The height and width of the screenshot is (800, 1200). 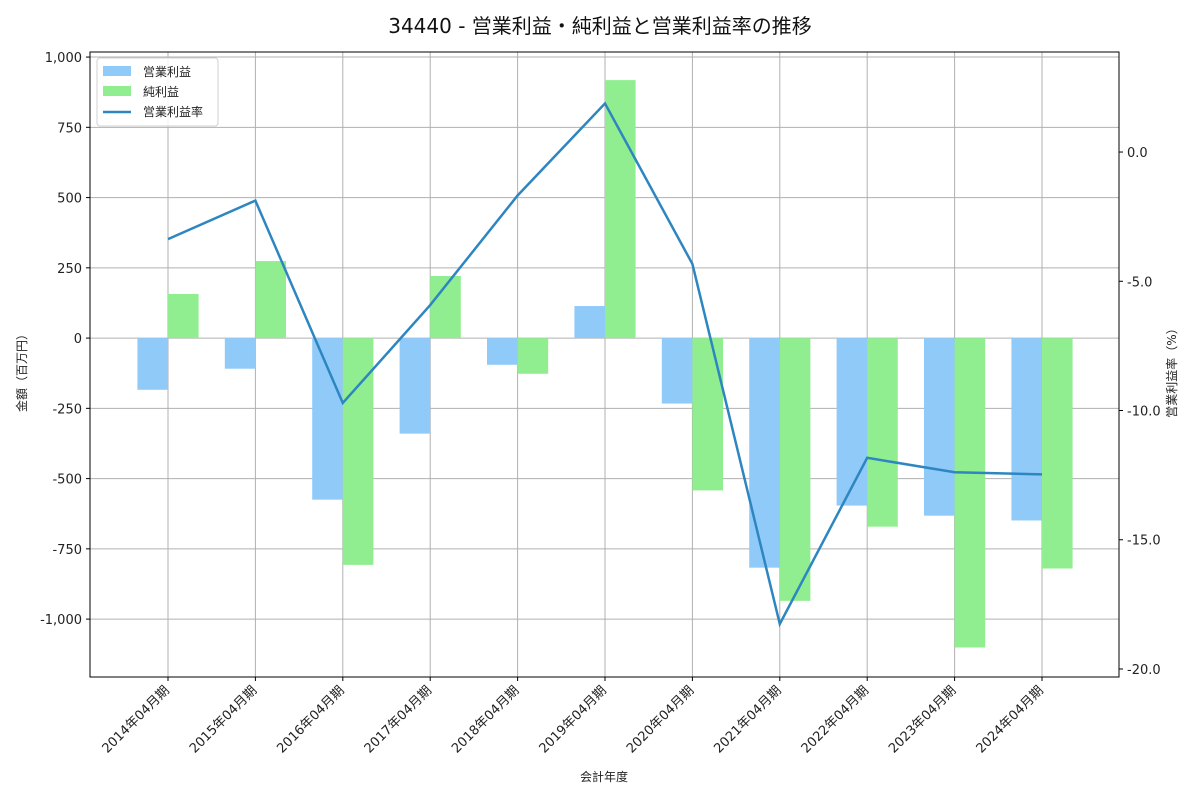 What do you see at coordinates (485, 719) in the screenshot?
I see `x-tick-label: 2018年04月期` at bounding box center [485, 719].